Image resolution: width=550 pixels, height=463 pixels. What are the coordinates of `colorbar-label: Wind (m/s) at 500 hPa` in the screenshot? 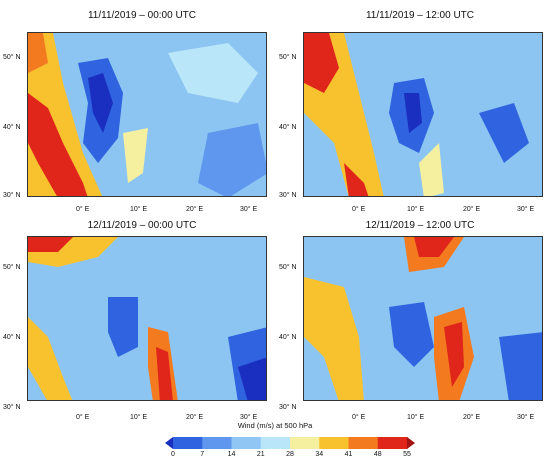 It's located at (275, 425).